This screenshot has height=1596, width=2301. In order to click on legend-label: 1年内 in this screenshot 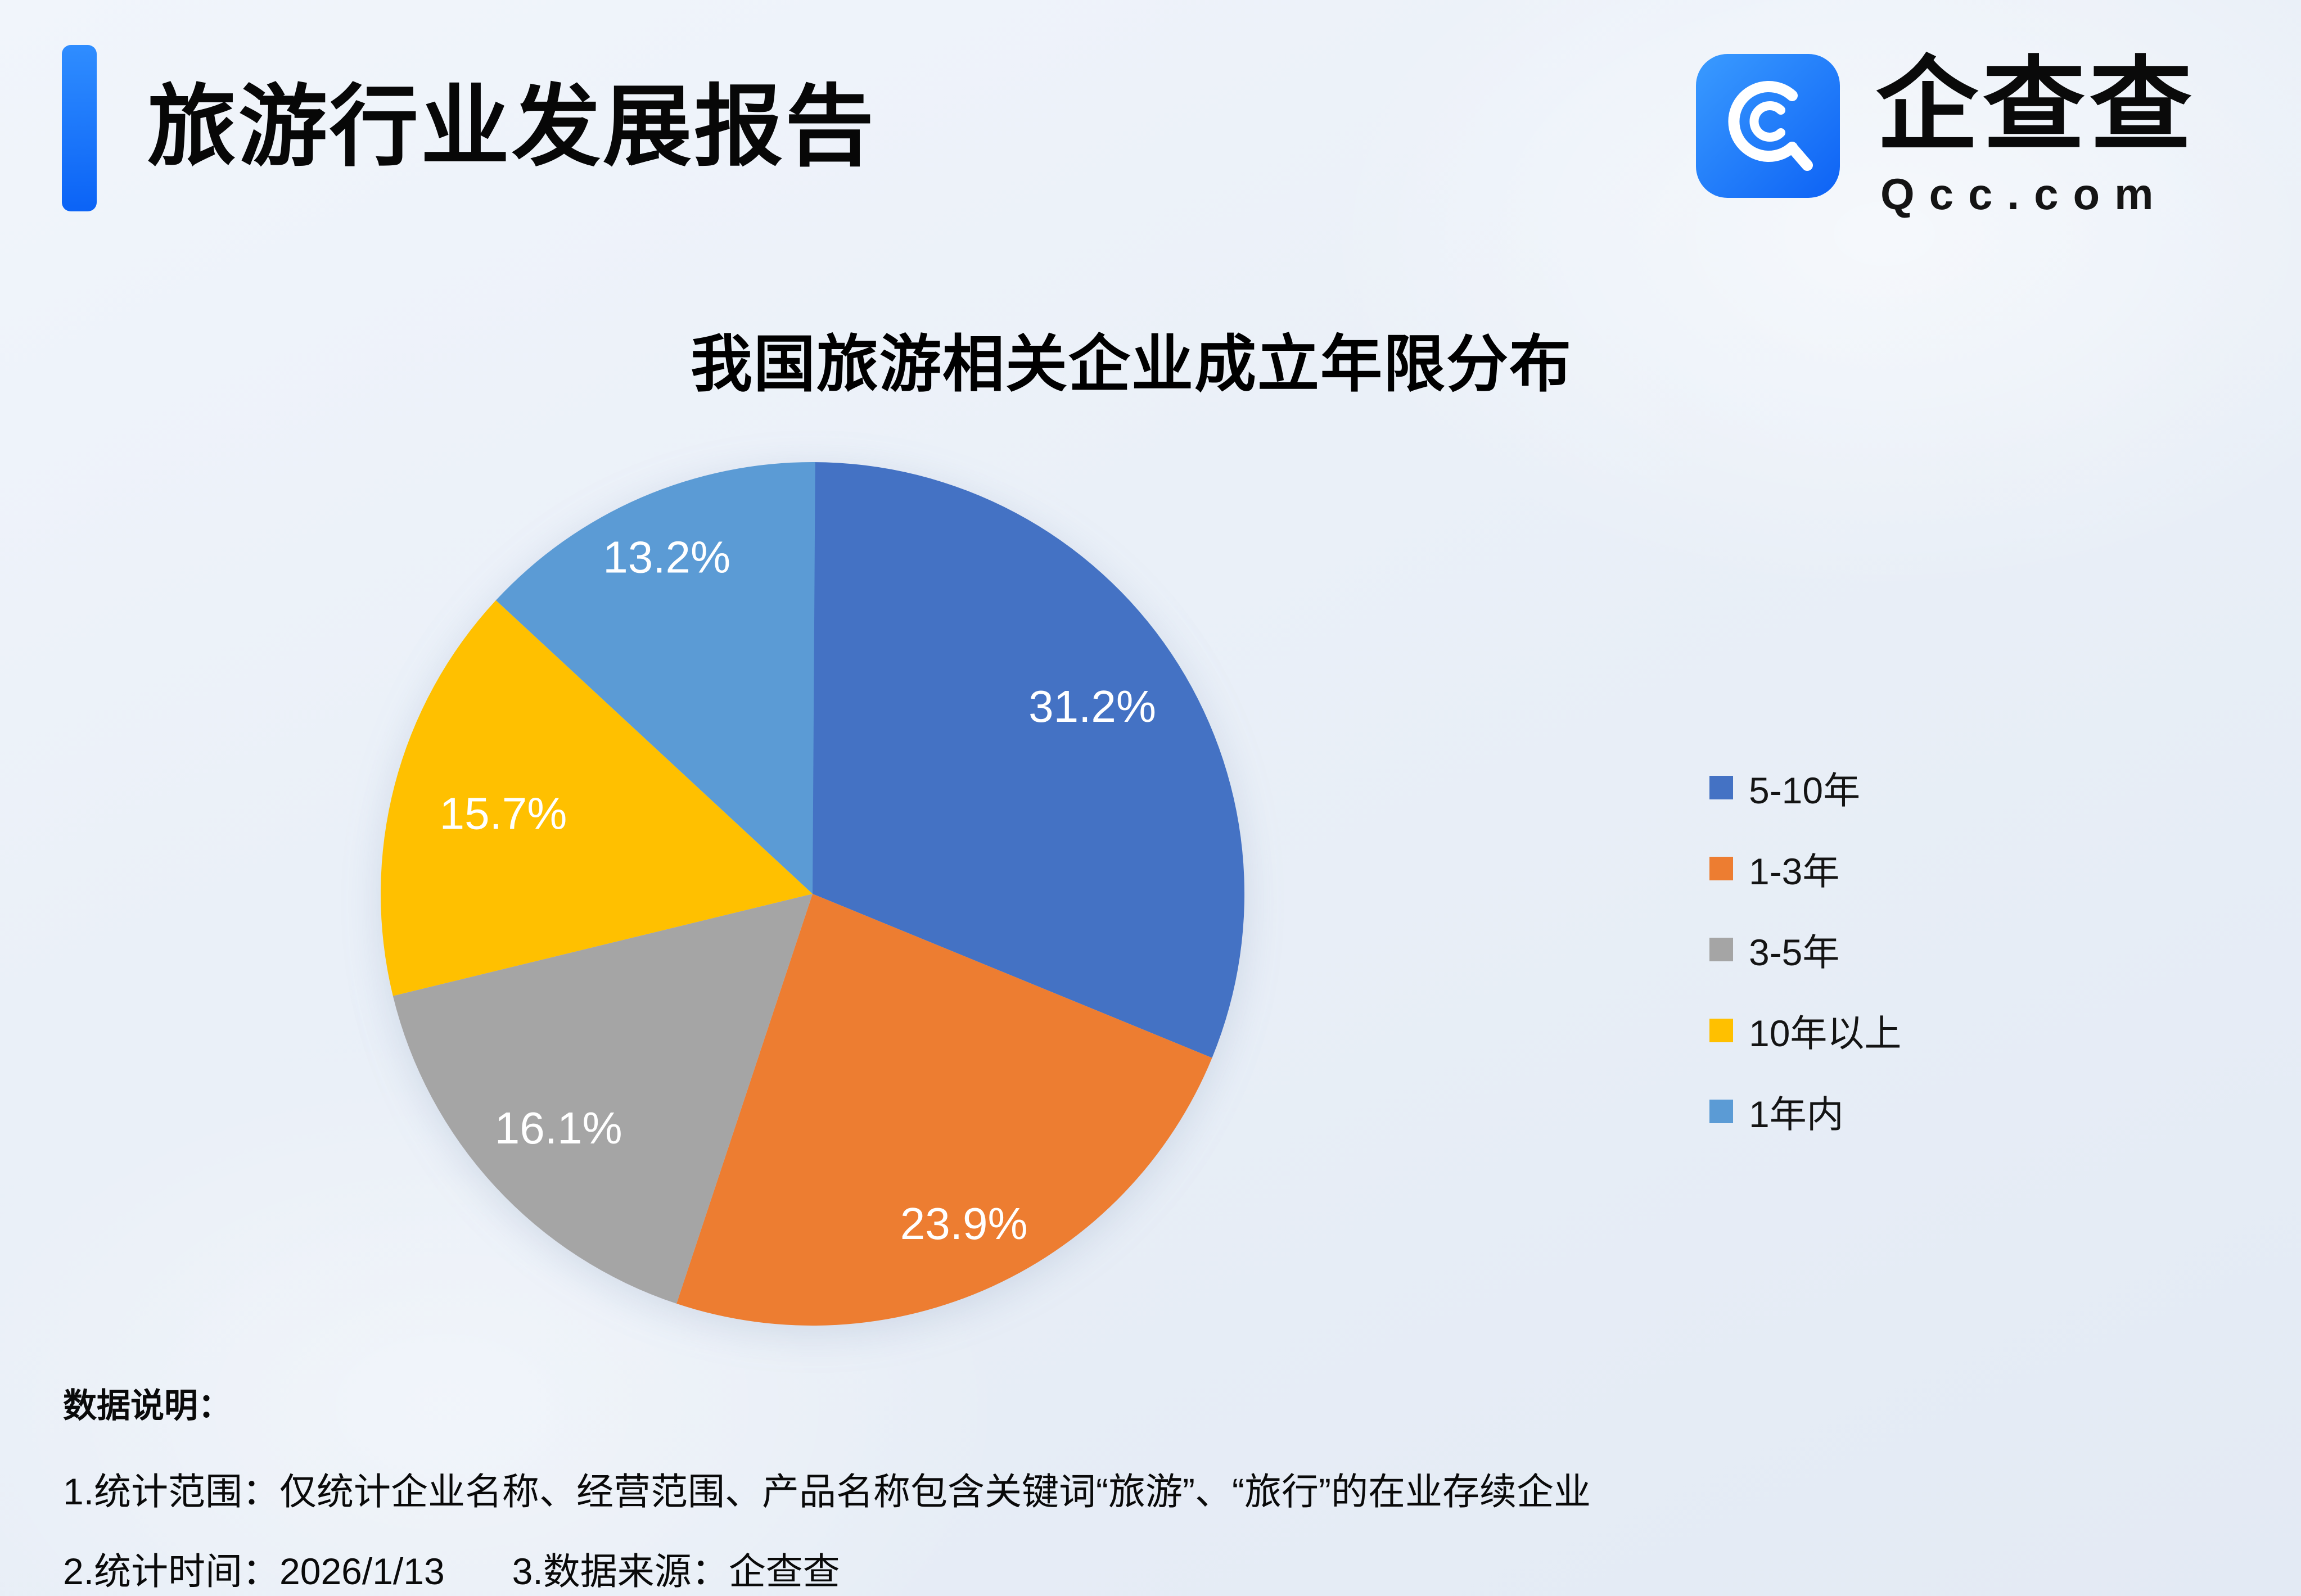, I will do `click(1796, 1114)`.